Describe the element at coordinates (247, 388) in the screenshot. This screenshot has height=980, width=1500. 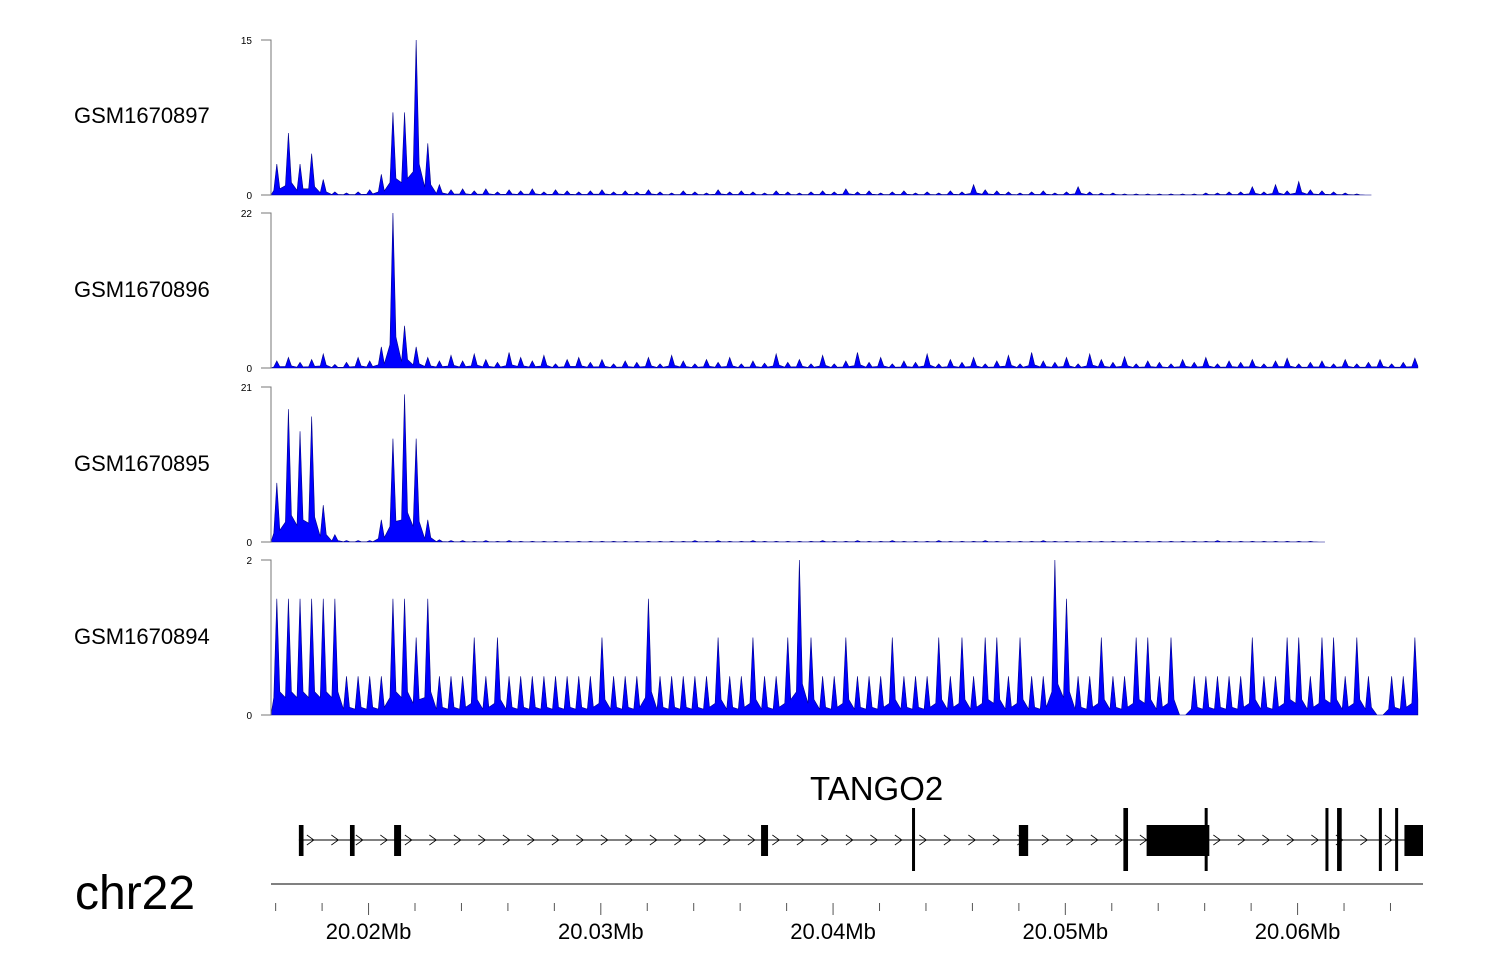
I see `y-max-label: 21` at that location.